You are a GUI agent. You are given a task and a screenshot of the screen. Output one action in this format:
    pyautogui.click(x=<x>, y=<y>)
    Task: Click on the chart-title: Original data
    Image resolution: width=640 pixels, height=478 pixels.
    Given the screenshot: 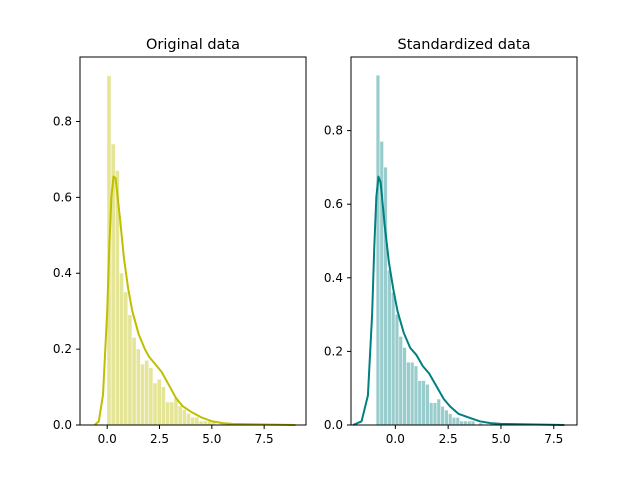 What is the action you would take?
    pyautogui.click(x=193, y=45)
    